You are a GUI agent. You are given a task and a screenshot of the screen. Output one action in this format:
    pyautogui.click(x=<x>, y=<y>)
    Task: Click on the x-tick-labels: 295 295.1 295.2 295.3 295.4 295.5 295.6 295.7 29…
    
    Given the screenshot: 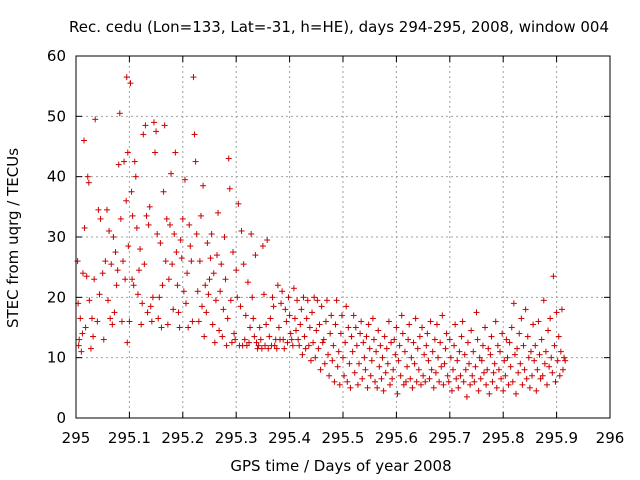 What is the action you would take?
    pyautogui.click(x=343, y=438)
    